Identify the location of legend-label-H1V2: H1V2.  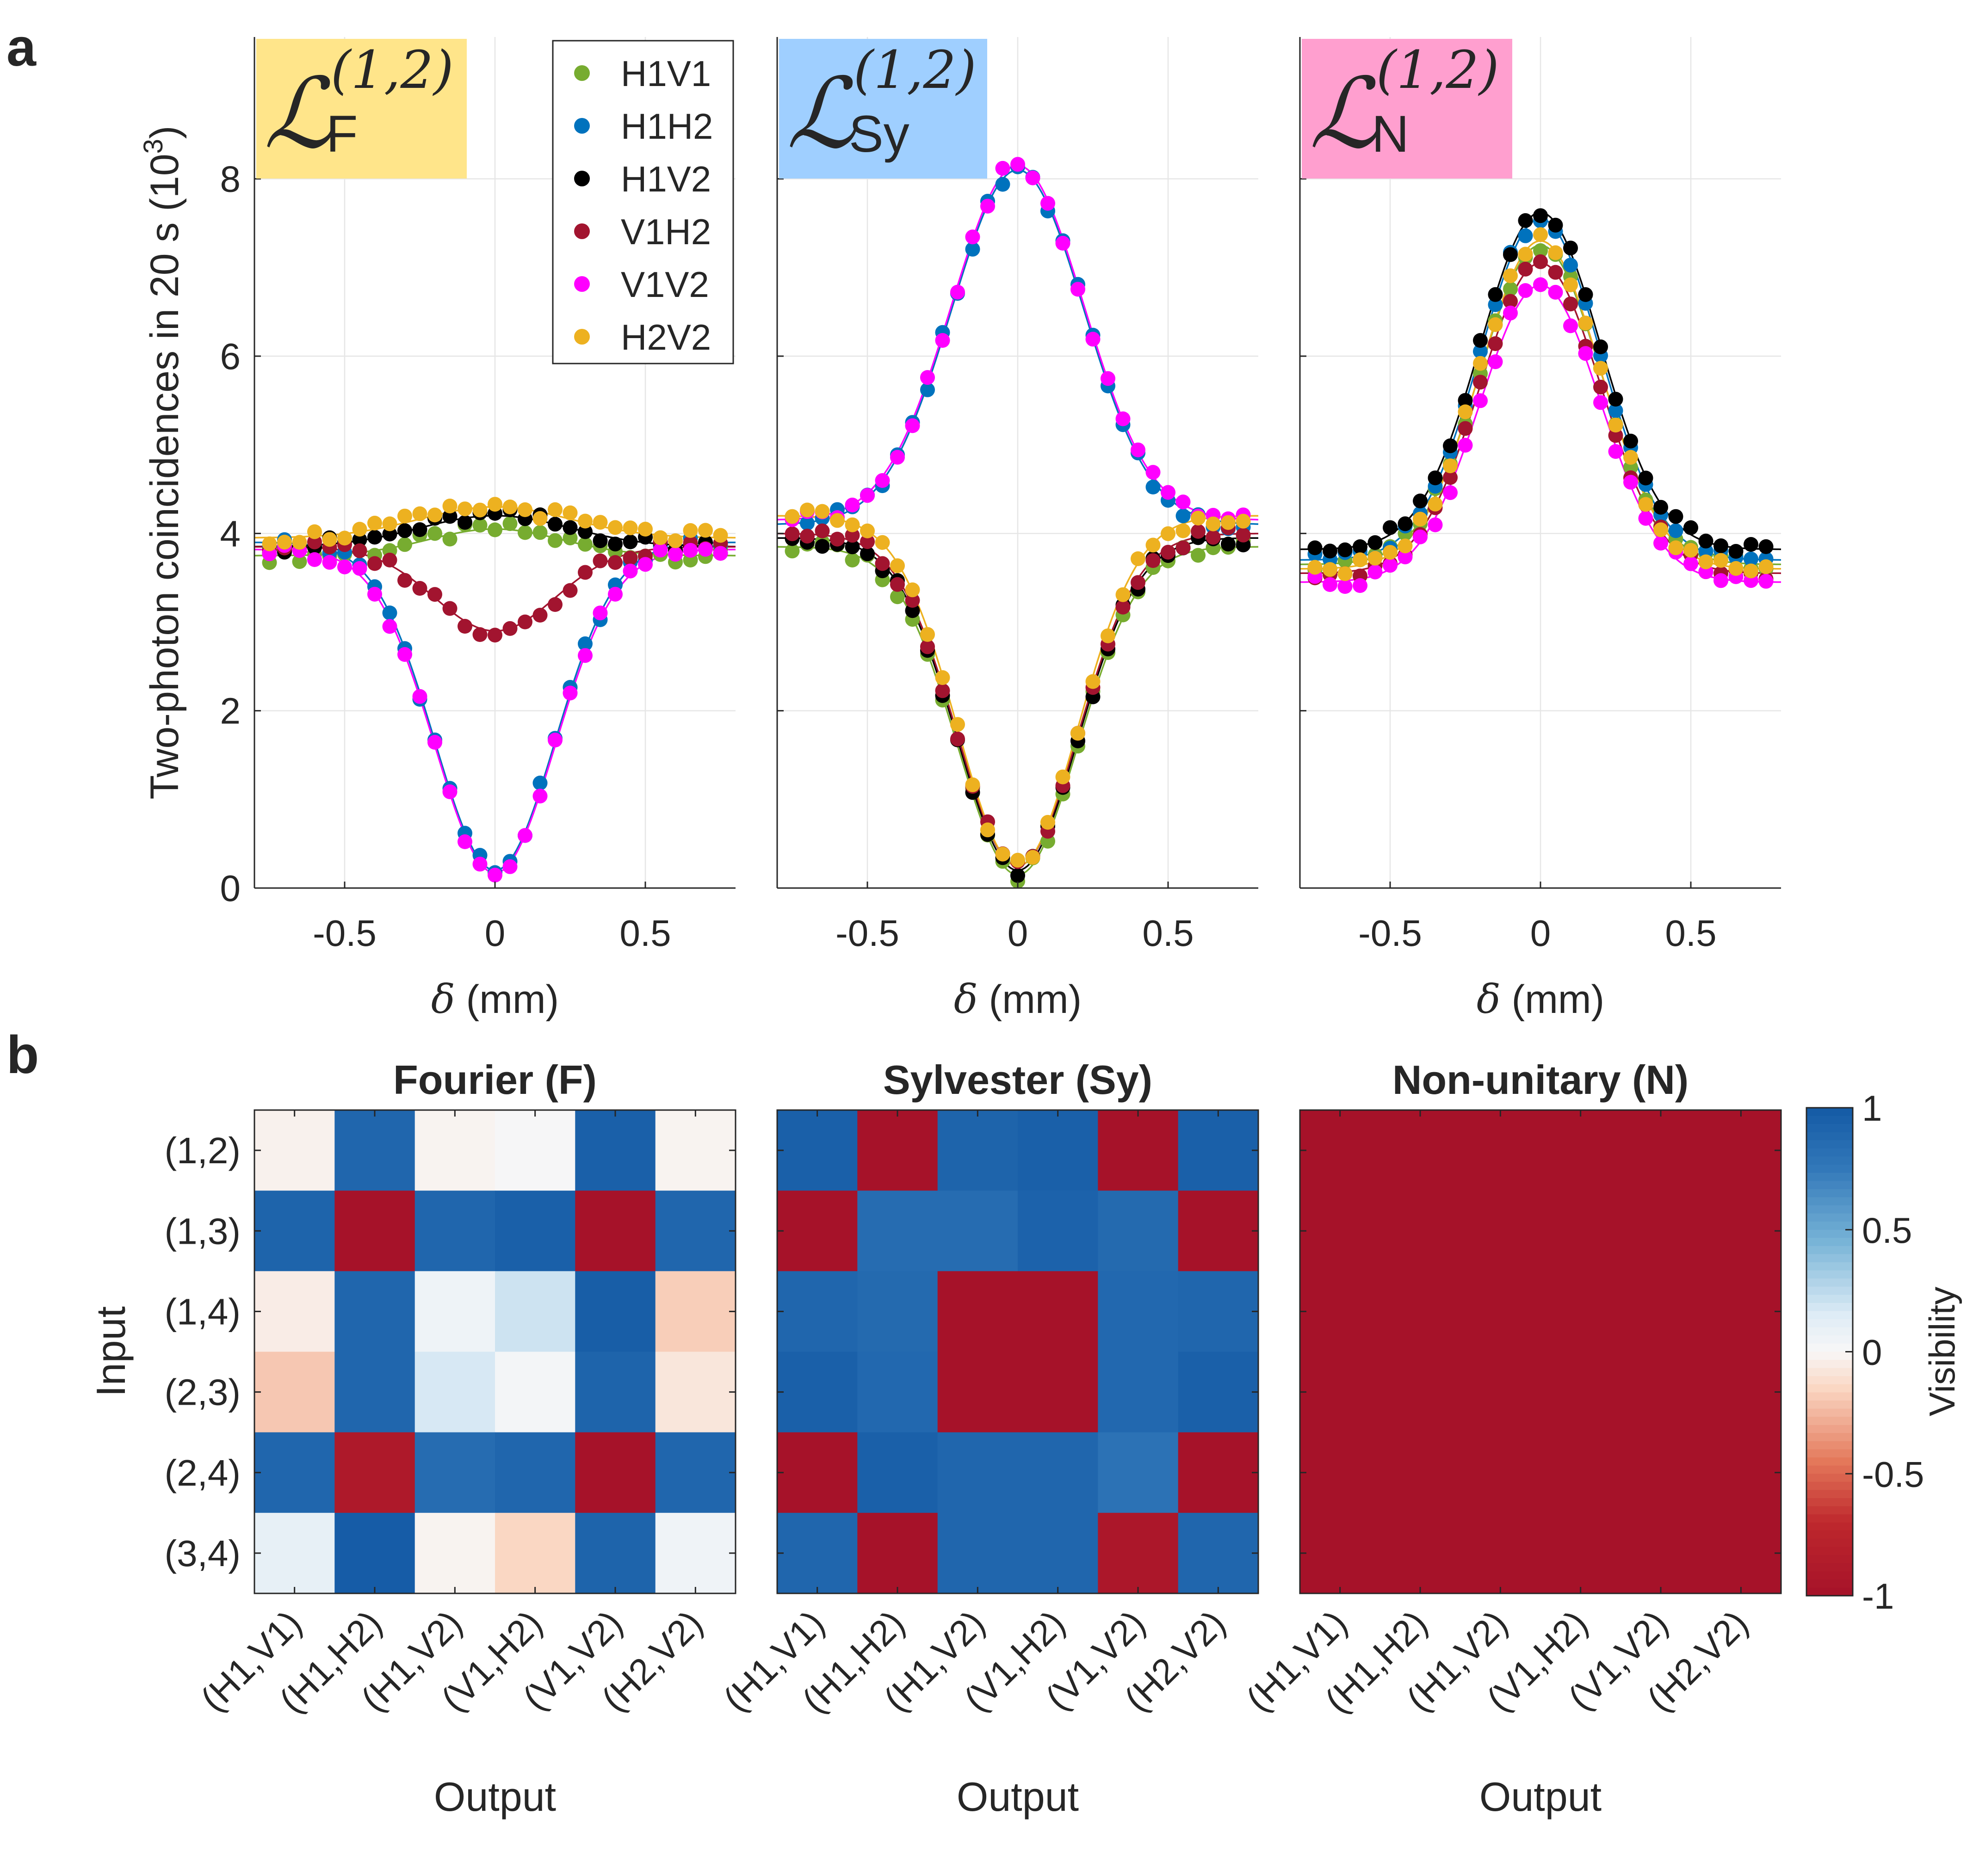
(666, 179).